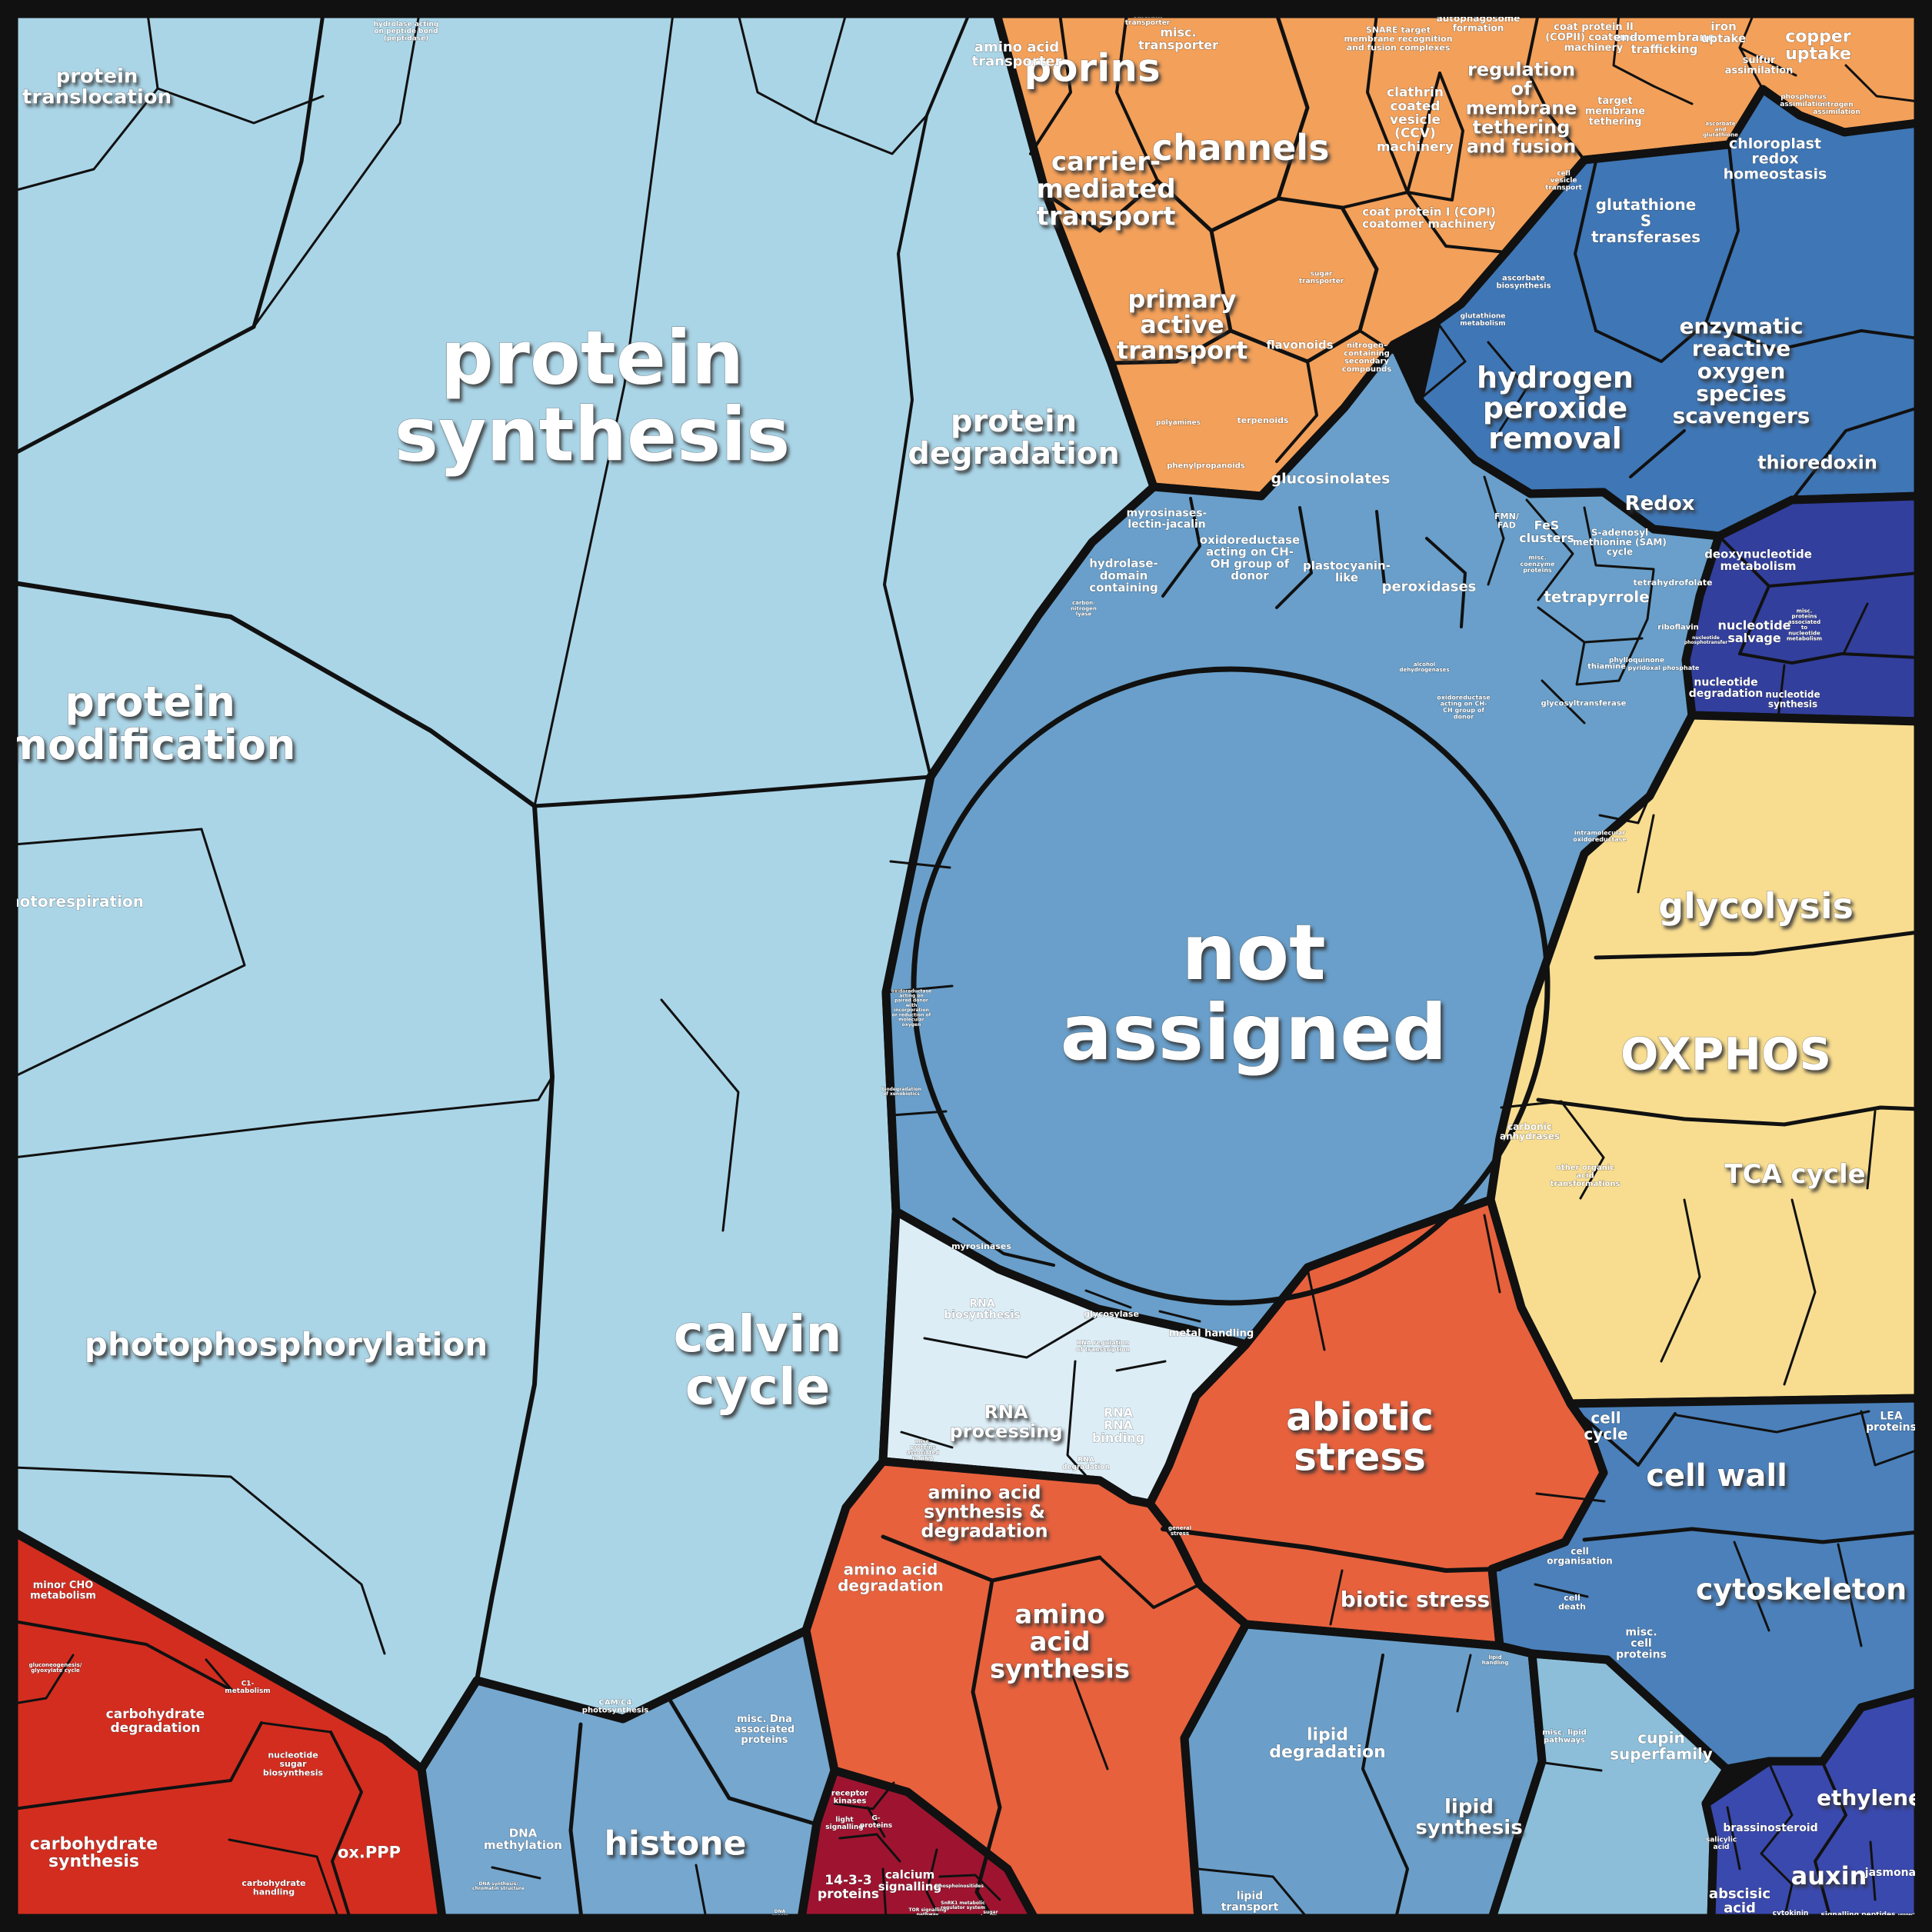 The width and height of the screenshot is (1932, 1932). Describe the element at coordinates (1538, 564) in the screenshot. I see `label-misc-coenzyme-proteins: misc. coenzyme proteins` at that location.